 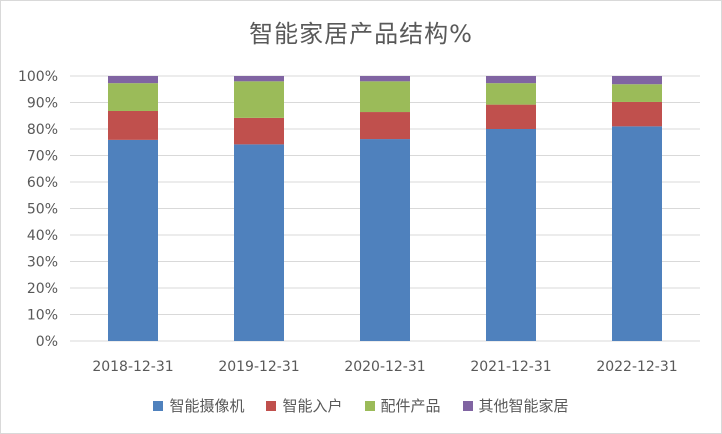 I want to click on legend-item: 配件产品, so click(x=402, y=405).